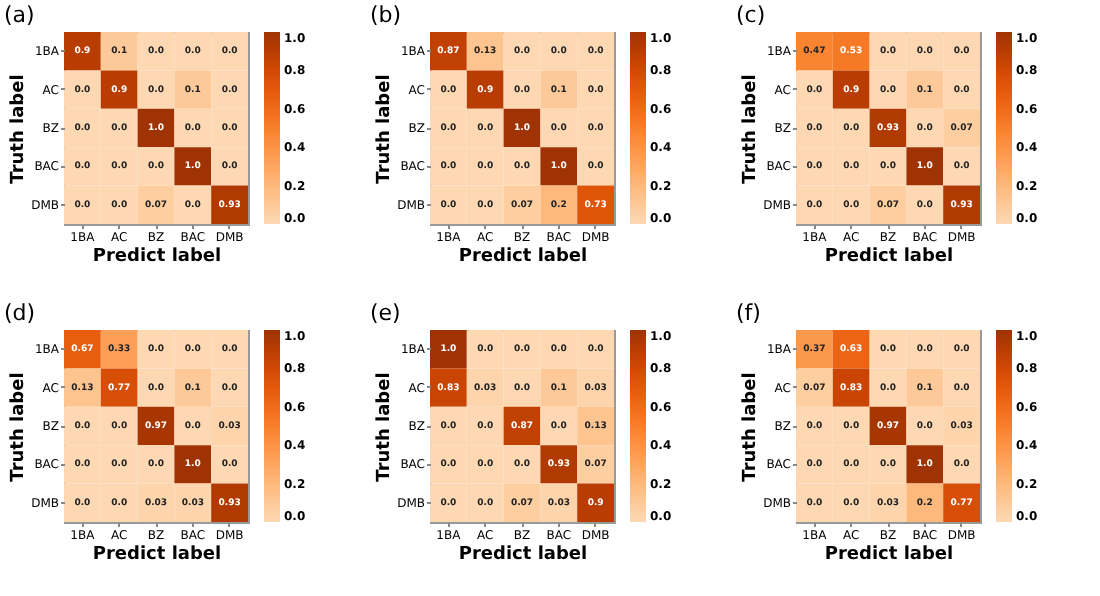 The width and height of the screenshot is (1100, 596). What do you see at coordinates (751, 15) in the screenshot?
I see `chart-title: (c)` at bounding box center [751, 15].